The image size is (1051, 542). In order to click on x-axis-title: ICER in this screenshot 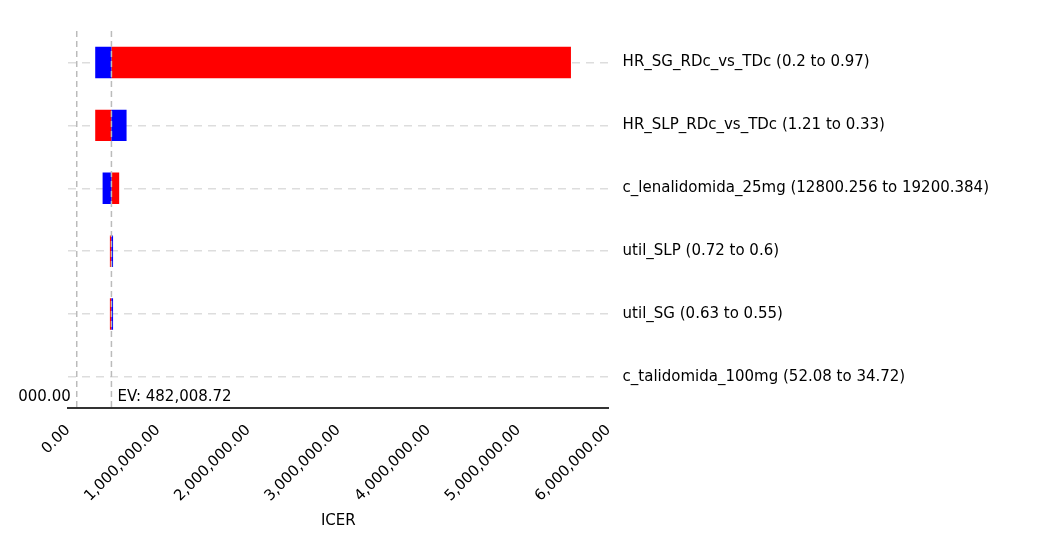, I will do `click(338, 519)`.